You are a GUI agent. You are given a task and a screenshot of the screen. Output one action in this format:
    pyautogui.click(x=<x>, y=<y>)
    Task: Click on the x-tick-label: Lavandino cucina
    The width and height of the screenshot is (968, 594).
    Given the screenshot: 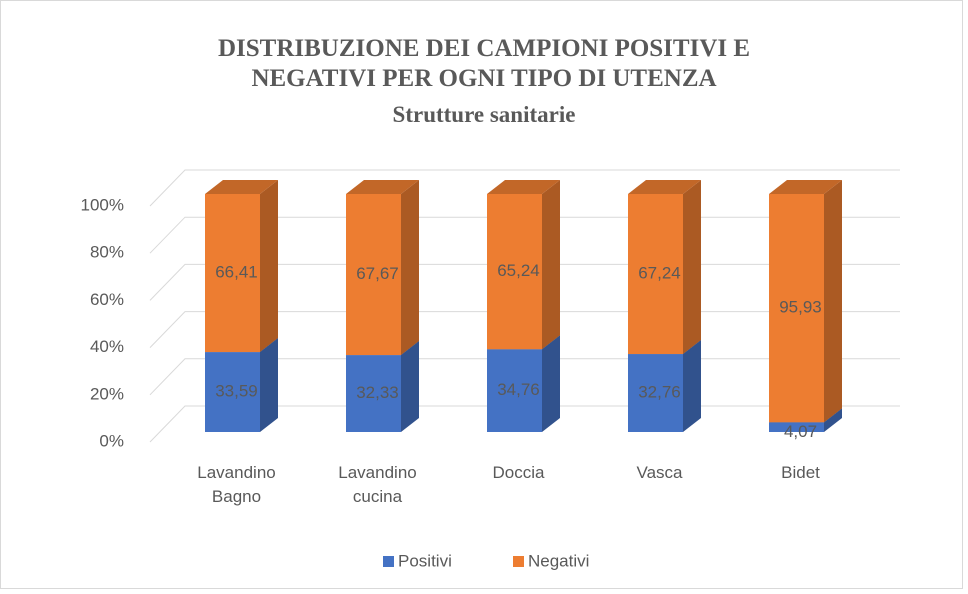 What is the action you would take?
    pyautogui.click(x=377, y=484)
    